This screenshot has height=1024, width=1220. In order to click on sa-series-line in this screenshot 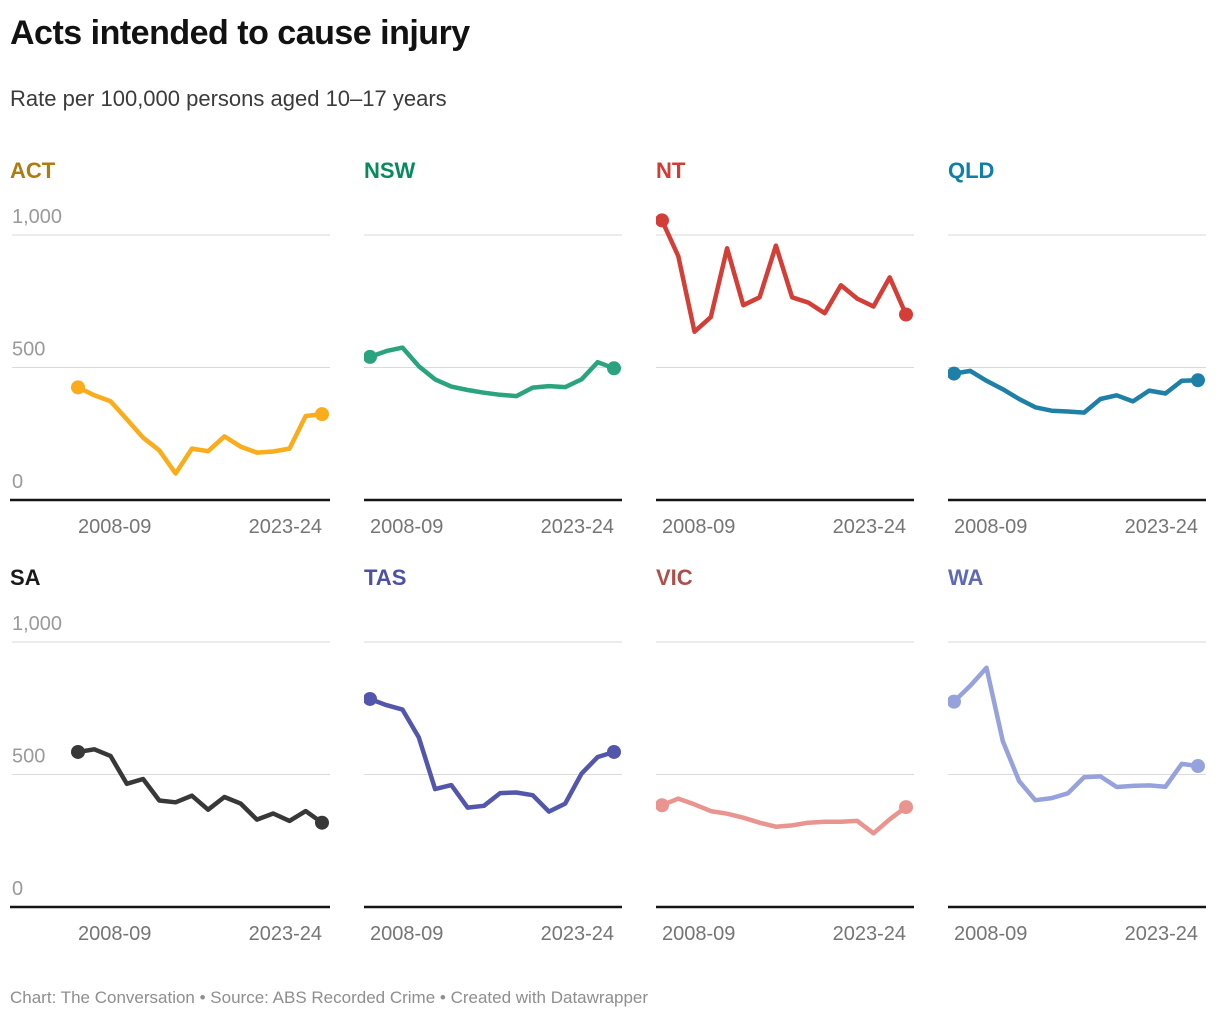, I will do `click(200, 786)`.